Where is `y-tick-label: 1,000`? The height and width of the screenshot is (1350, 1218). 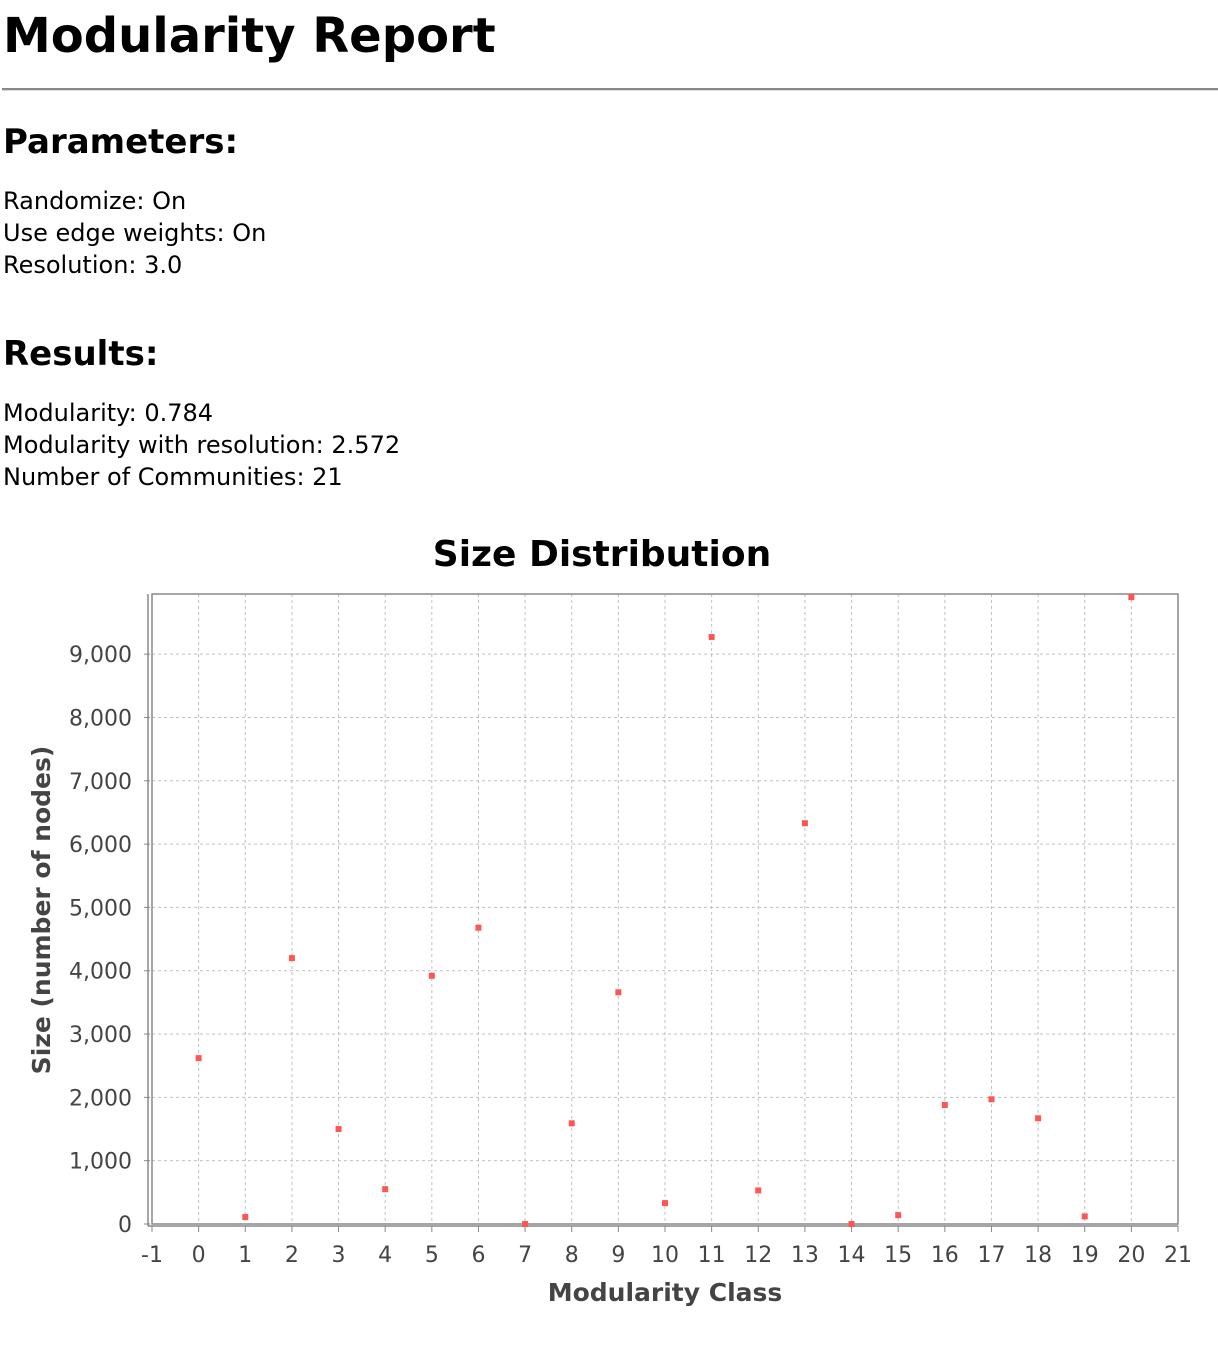 y-tick-label: 1,000 is located at coordinates (100, 1162).